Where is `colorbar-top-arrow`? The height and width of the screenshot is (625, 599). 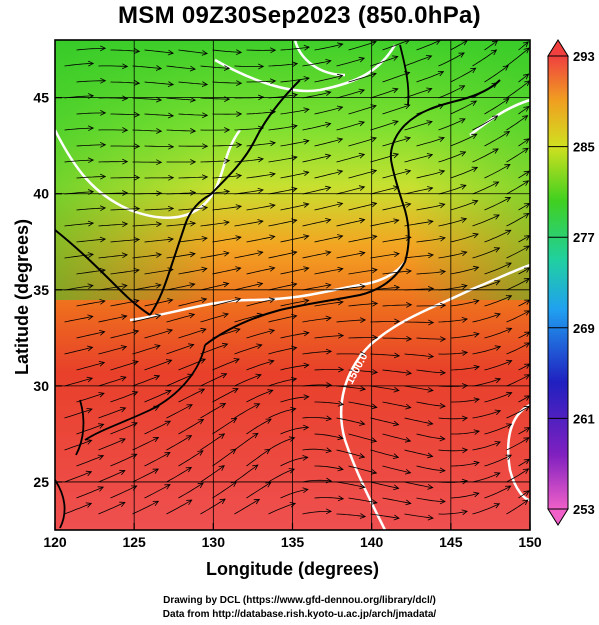 colorbar-top-arrow is located at coordinates (558, 48).